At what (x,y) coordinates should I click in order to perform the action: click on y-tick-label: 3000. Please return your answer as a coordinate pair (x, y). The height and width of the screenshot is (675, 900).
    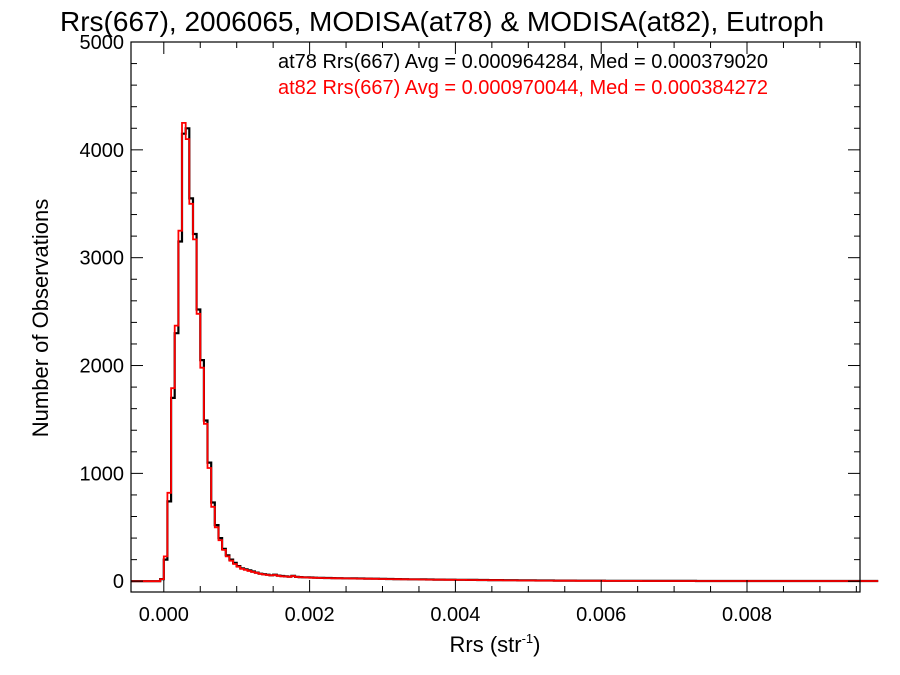
    Looking at the image, I should click on (102, 259).